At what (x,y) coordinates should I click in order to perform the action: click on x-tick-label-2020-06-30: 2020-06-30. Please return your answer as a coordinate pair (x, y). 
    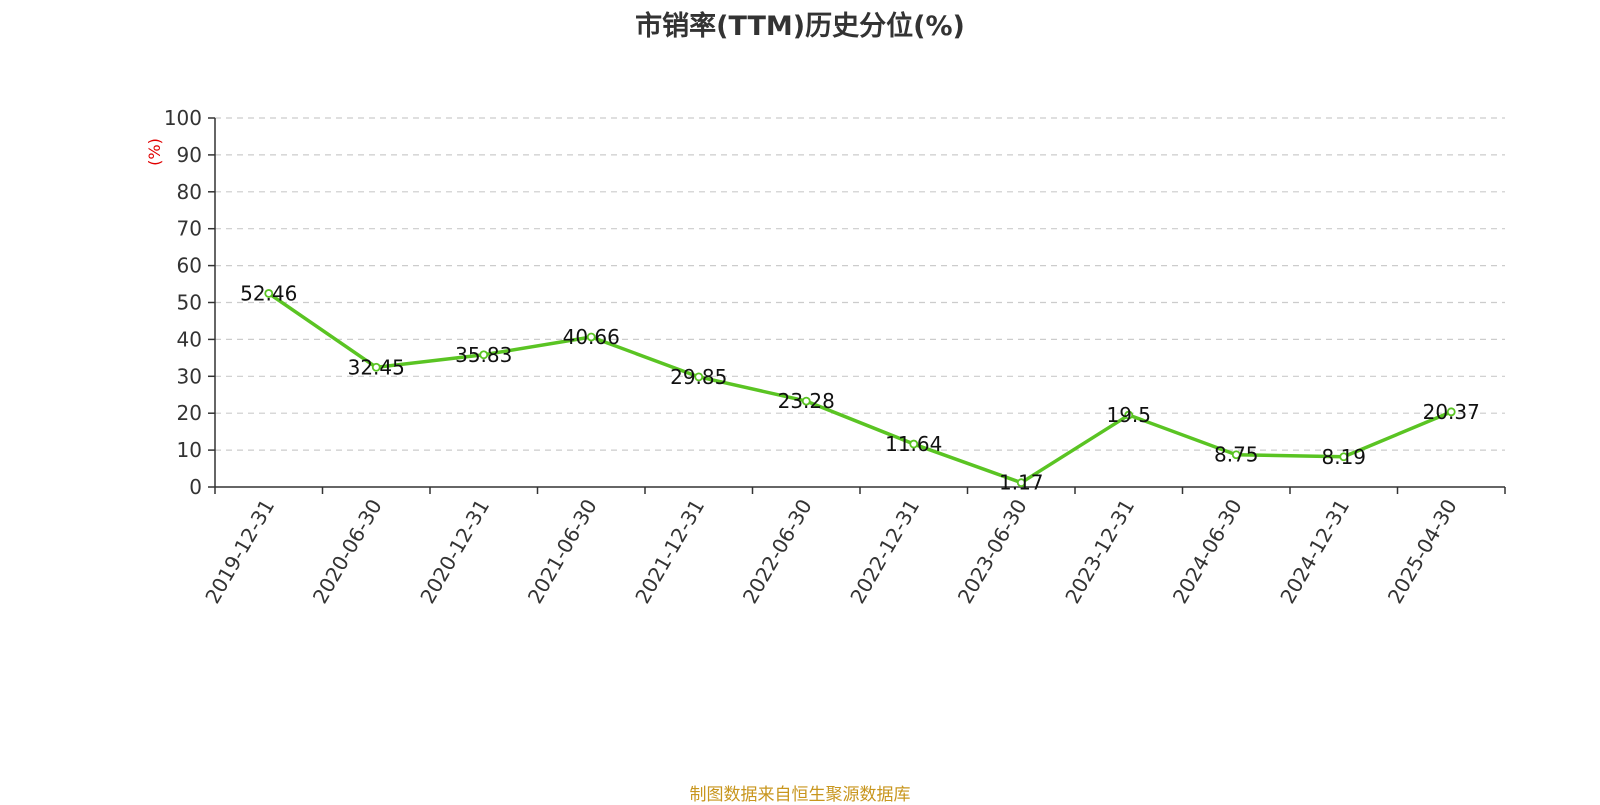
    Looking at the image, I should click on (347, 551).